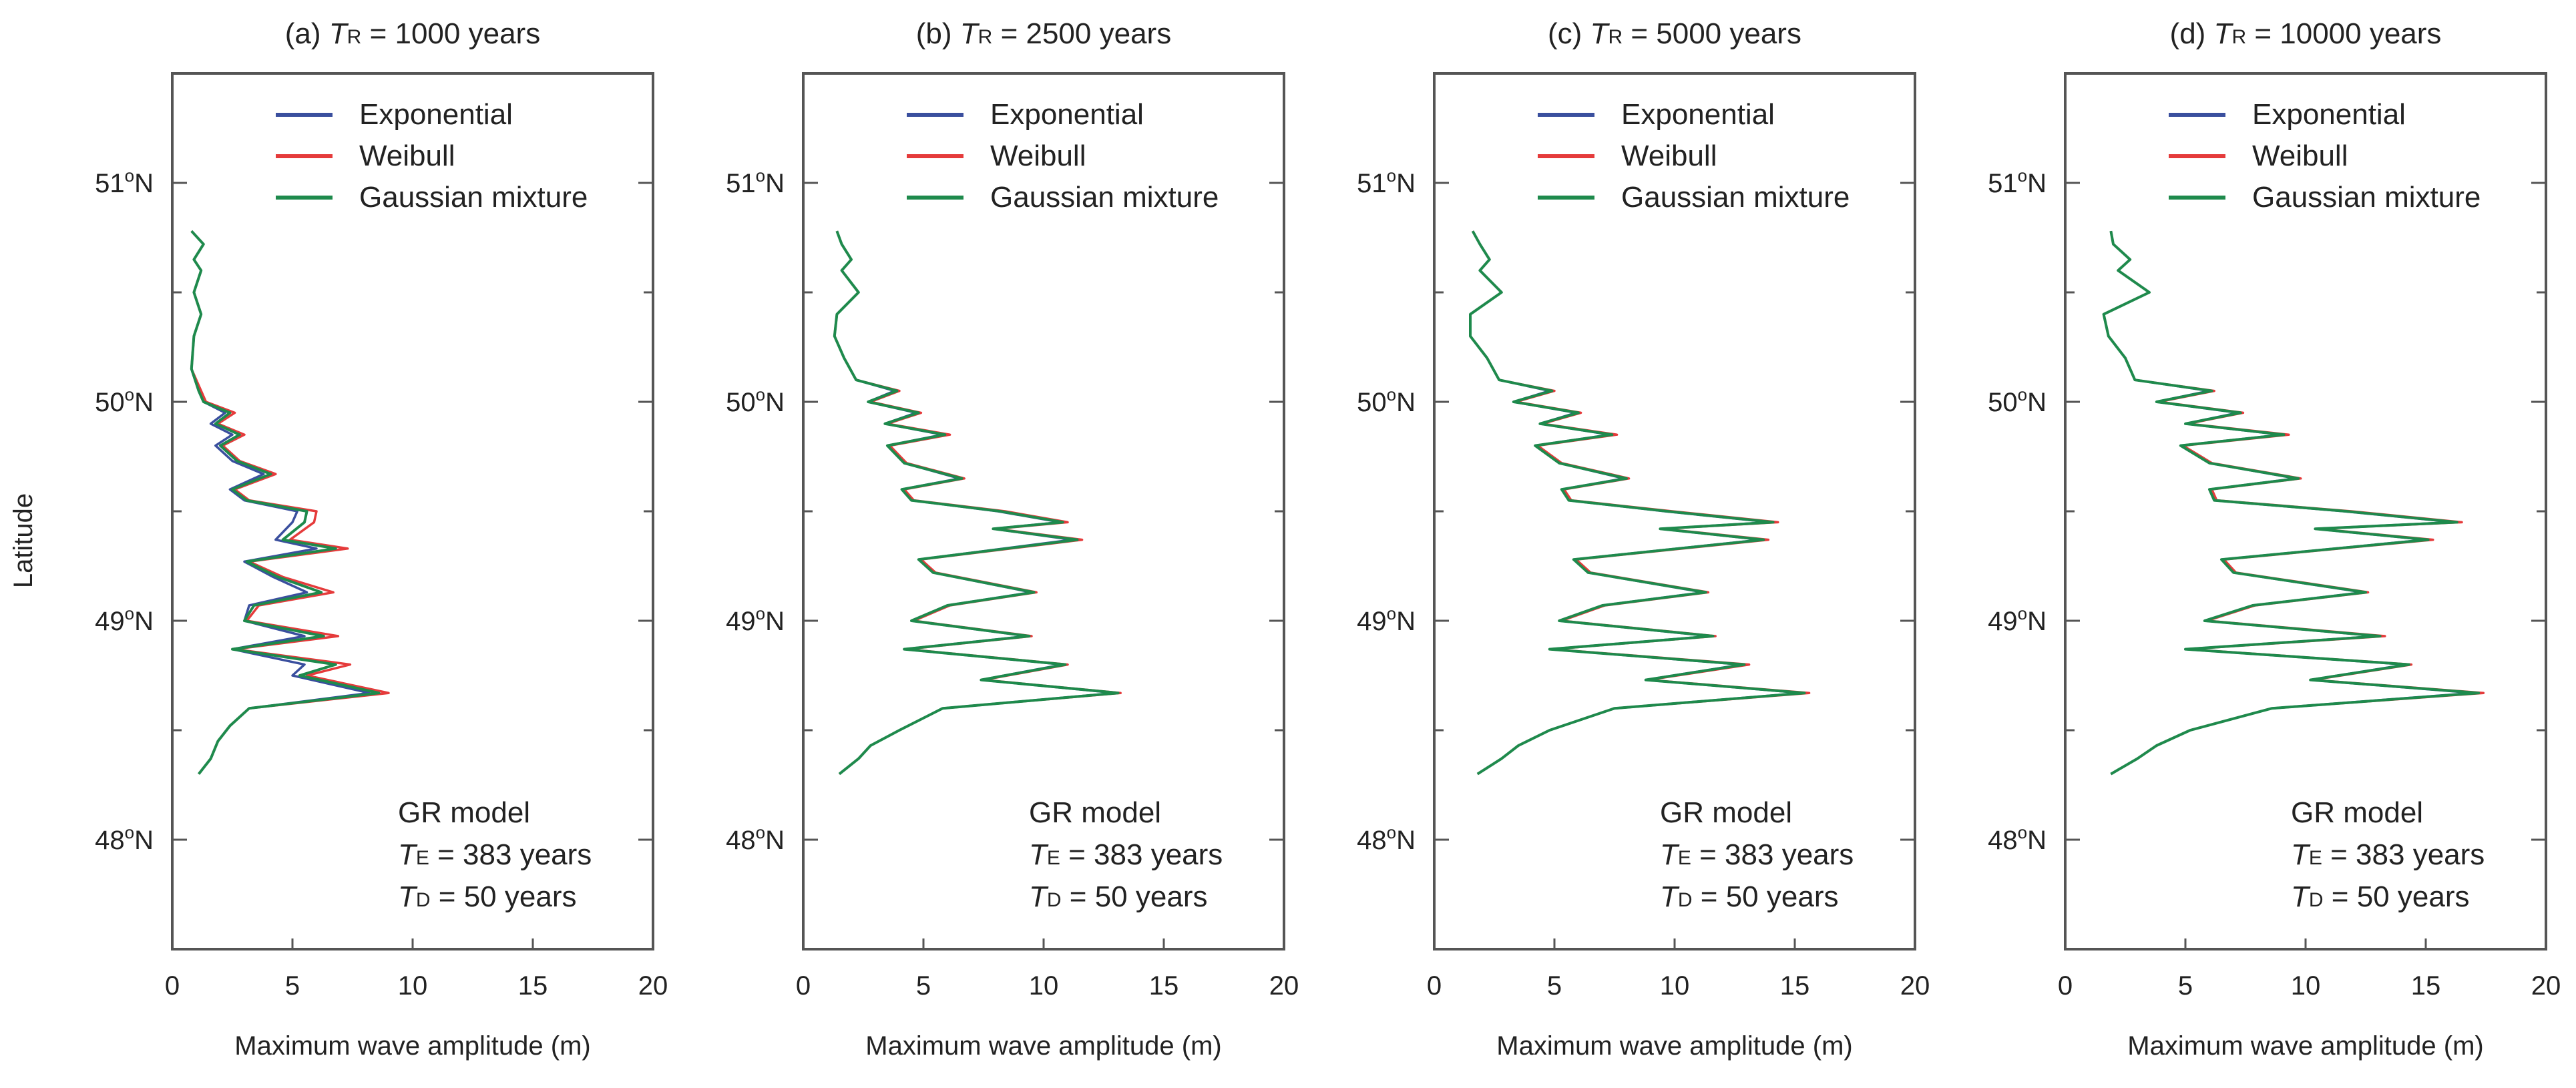  I want to click on panel-label: (b), so click(938, 33).